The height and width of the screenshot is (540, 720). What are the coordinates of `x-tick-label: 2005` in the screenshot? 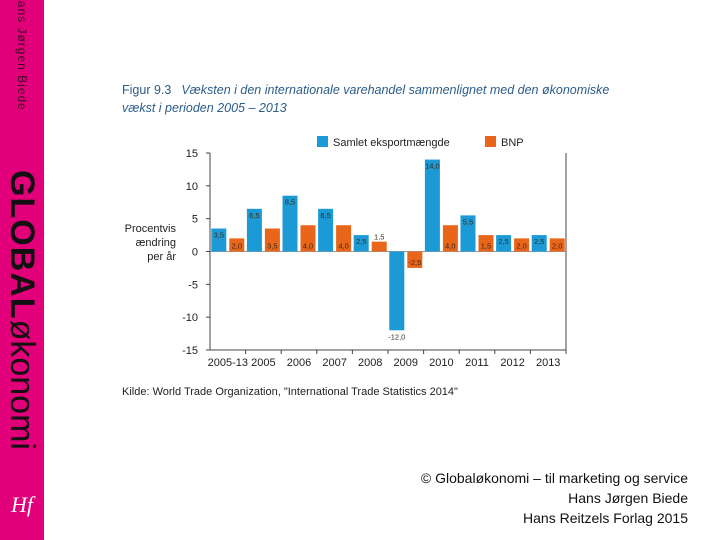 It's located at (263, 363).